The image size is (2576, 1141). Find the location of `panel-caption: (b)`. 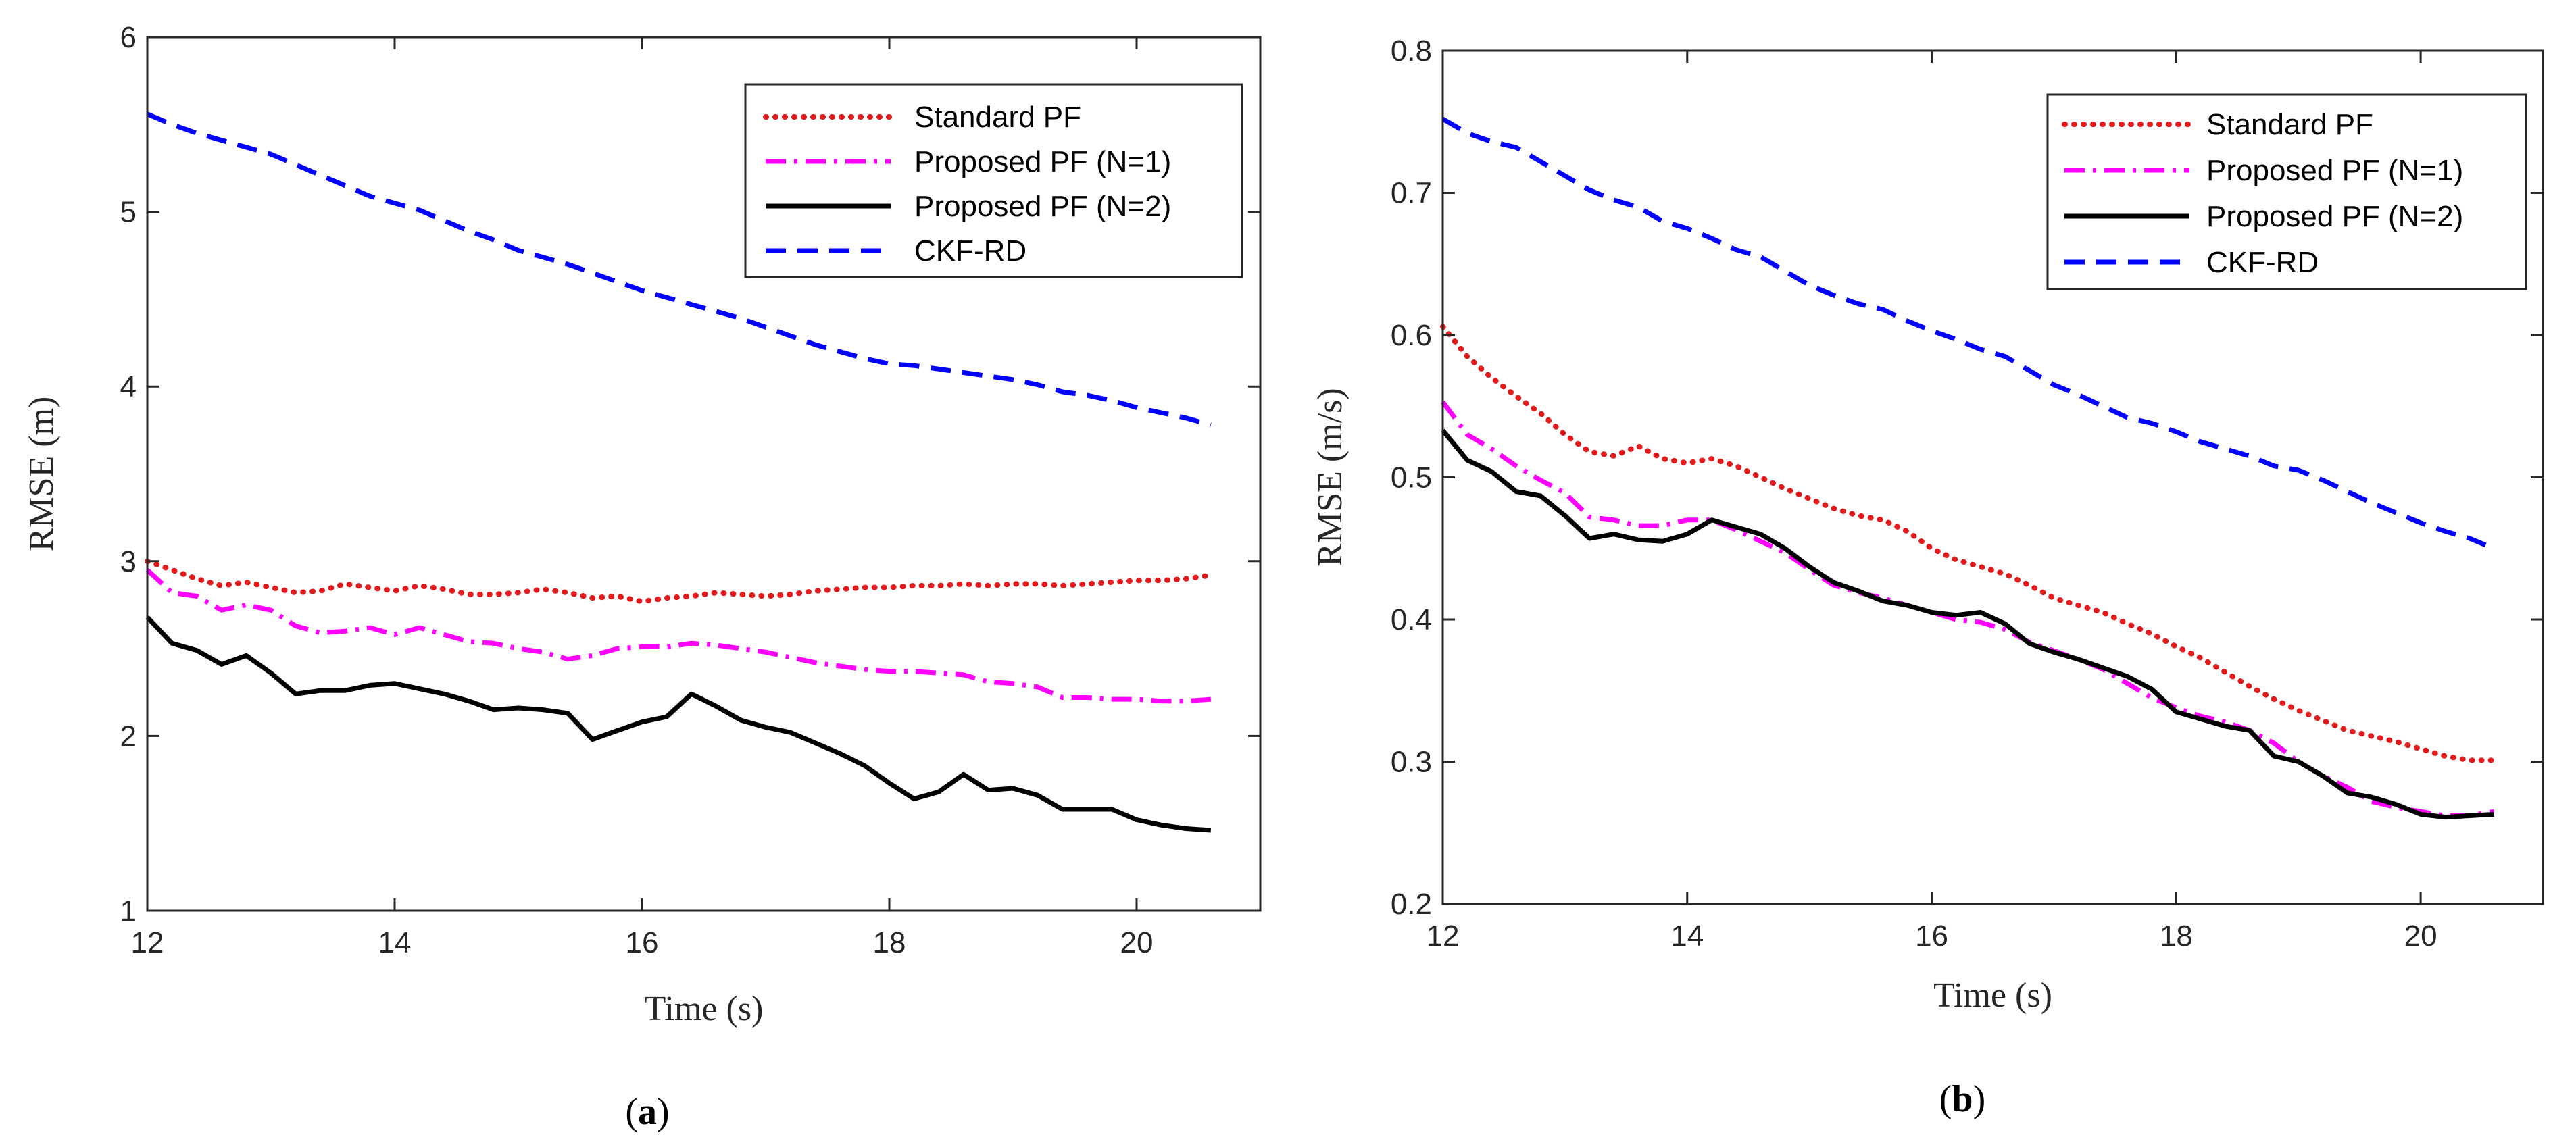

panel-caption: (b) is located at coordinates (1962, 1099).